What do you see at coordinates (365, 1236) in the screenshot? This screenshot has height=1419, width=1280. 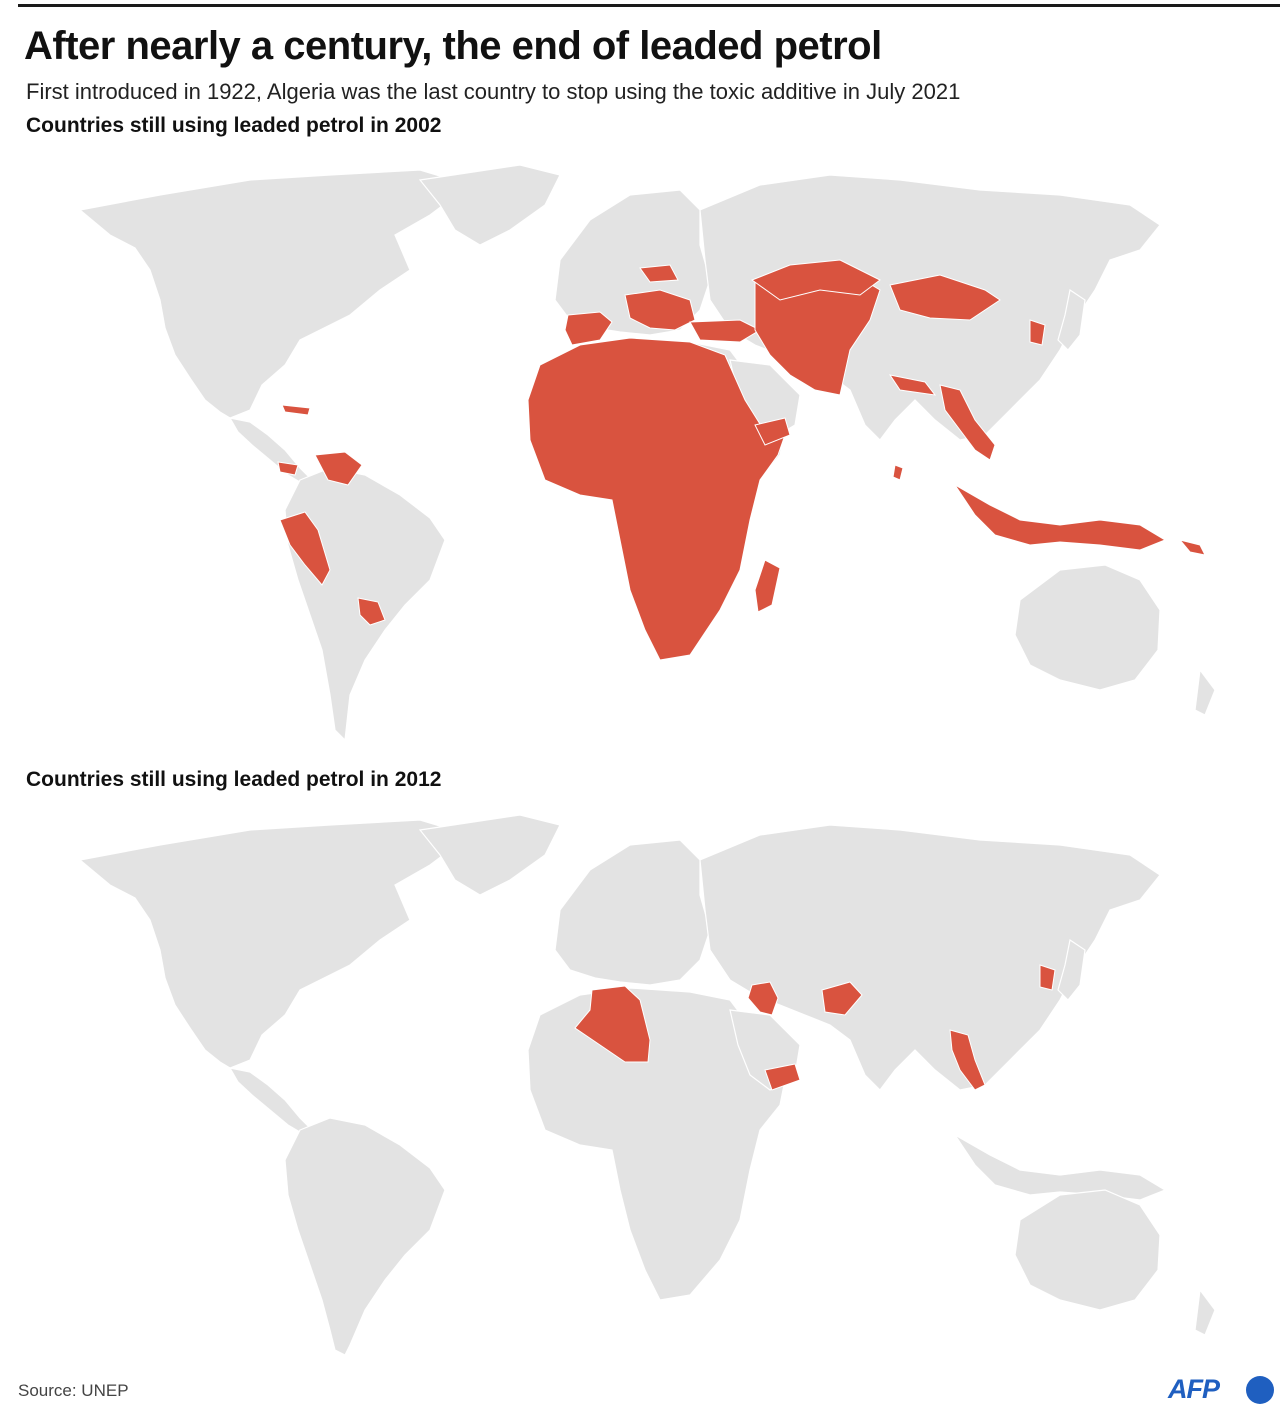 I see `south-america` at bounding box center [365, 1236].